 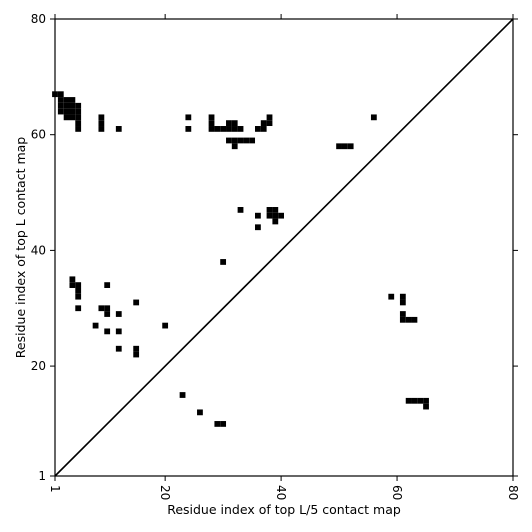 What do you see at coordinates (397, 492) in the screenshot?
I see `x-tick-label: 60` at bounding box center [397, 492].